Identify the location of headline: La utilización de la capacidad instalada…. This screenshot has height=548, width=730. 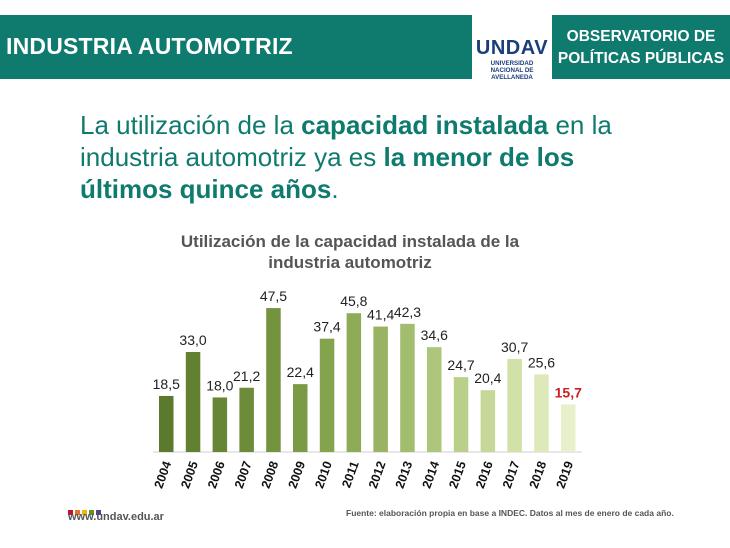
(360, 157).